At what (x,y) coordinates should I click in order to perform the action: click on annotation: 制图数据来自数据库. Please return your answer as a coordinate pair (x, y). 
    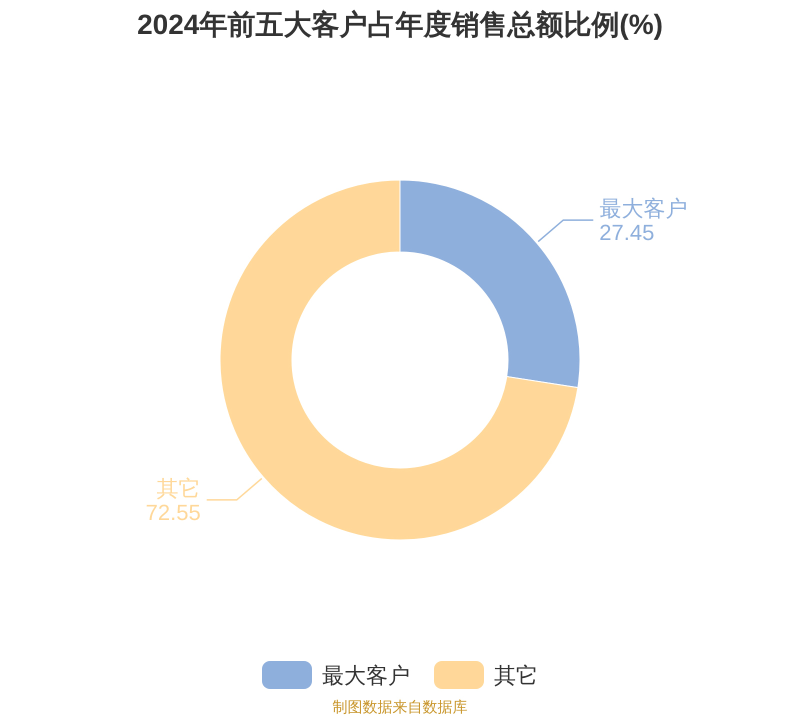
    Looking at the image, I should click on (400, 707).